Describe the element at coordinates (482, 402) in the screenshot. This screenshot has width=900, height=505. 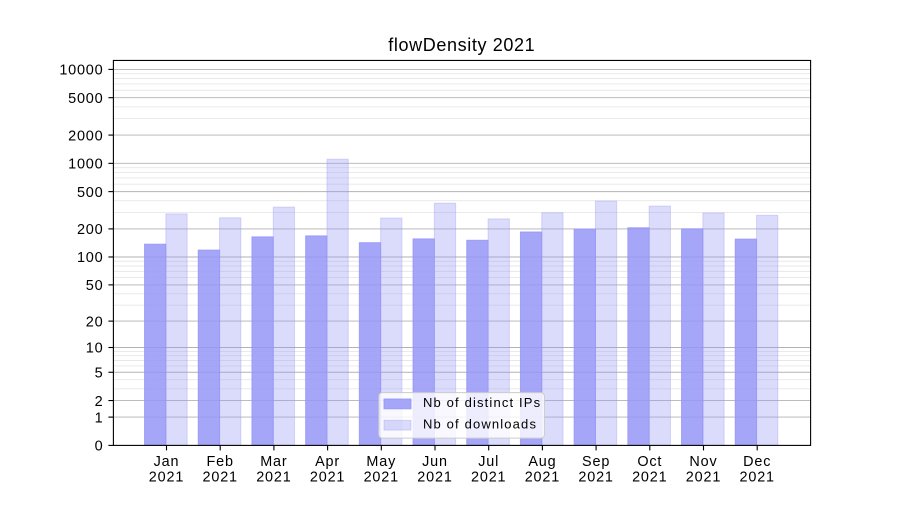
I see `svg-text: Nb of distinct IPs` at that location.